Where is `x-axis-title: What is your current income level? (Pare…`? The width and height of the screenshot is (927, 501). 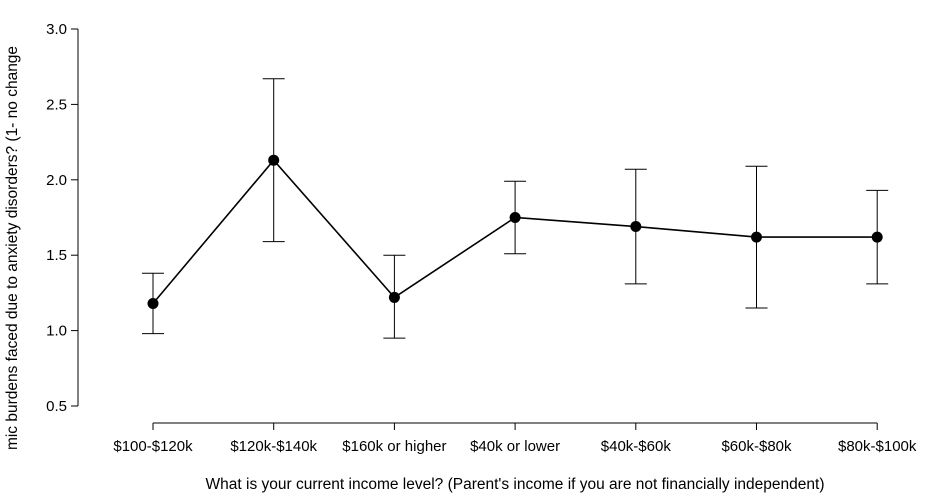
x-axis-title: What is your current income level? (Pare… is located at coordinates (515, 484).